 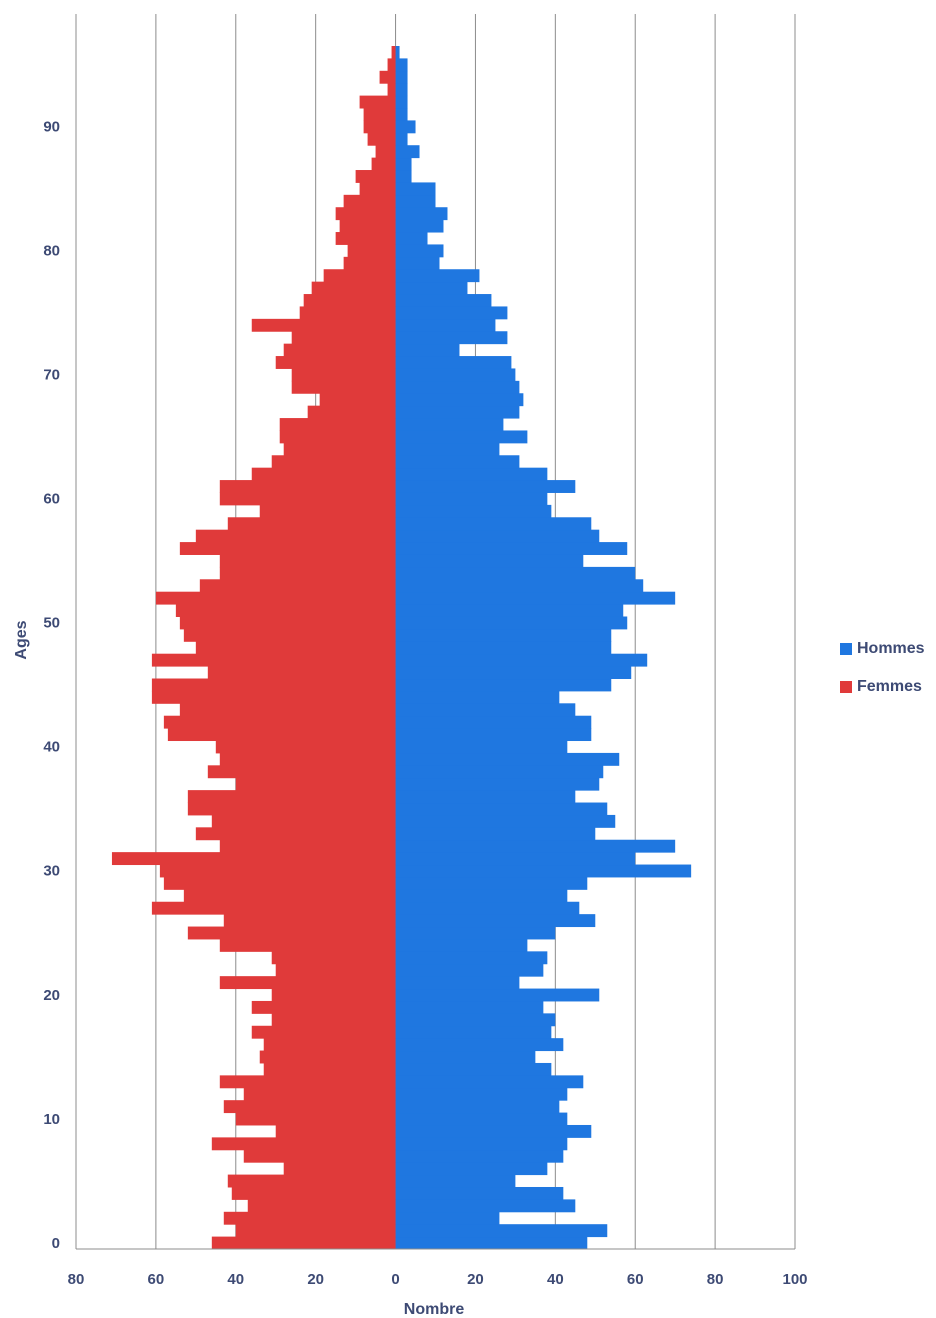 I want to click on x-tick-label: 60, so click(x=156, y=1279).